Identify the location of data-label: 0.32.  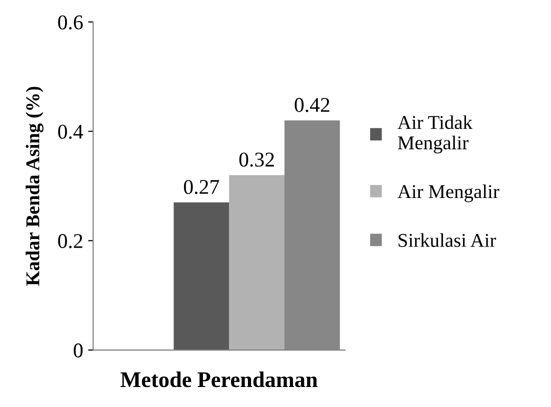
(256, 159).